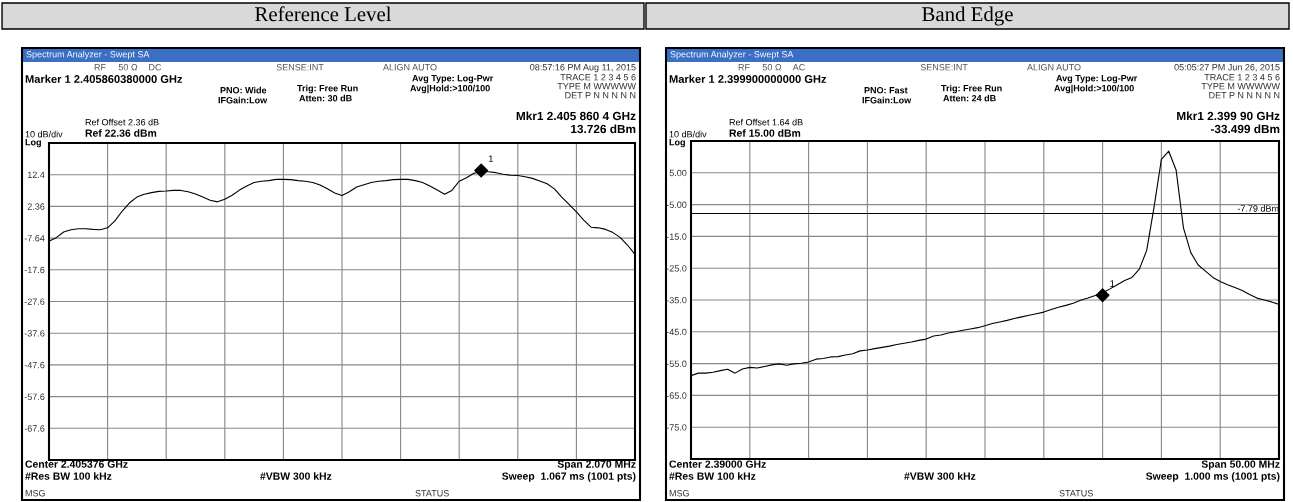  What do you see at coordinates (155, 67) in the screenshot?
I see `text: DC` at bounding box center [155, 67].